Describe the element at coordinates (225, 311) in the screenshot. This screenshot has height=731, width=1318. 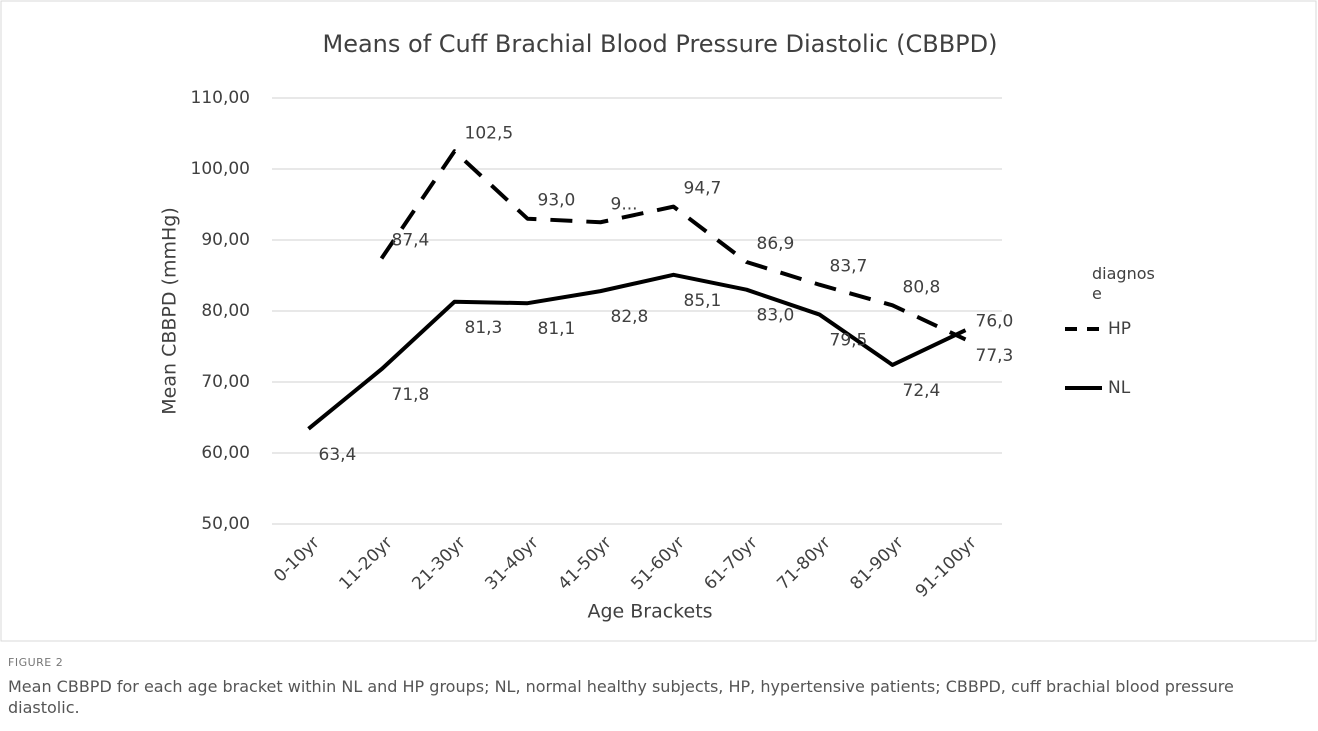
I see `y-tick-label: 80,00` at that location.